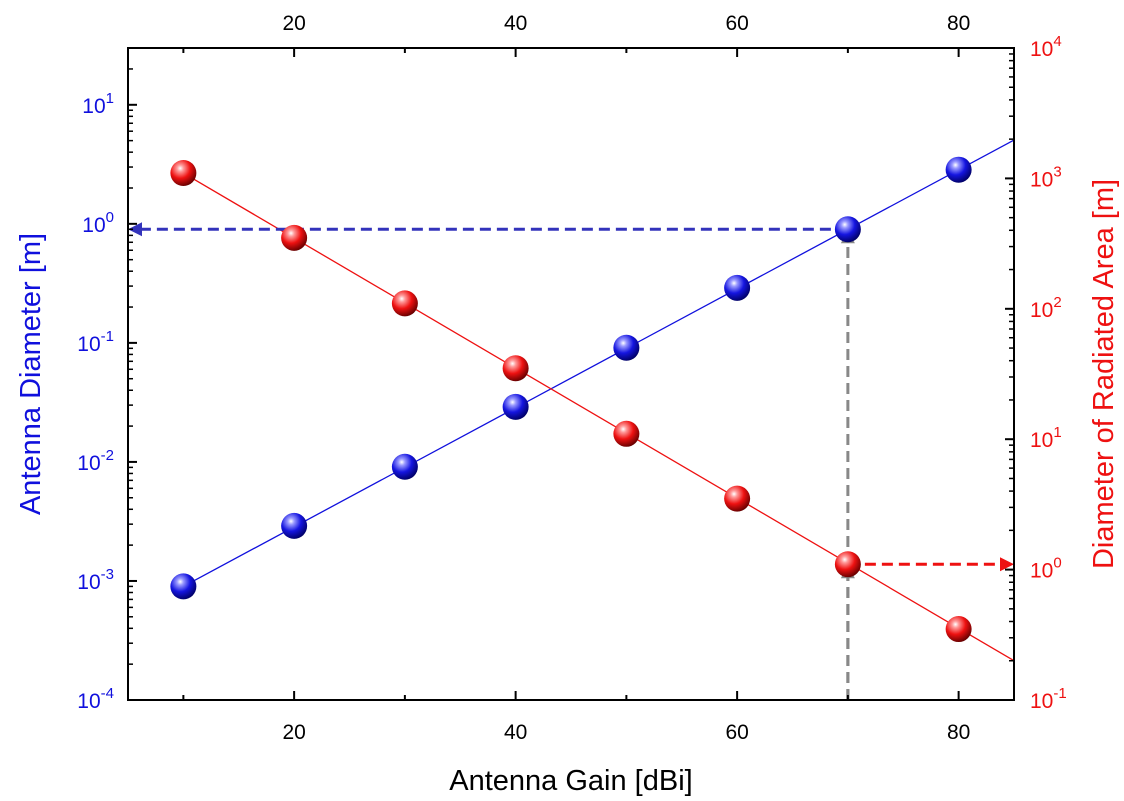 This screenshot has width=1124, height=801. Describe the element at coordinates (293, 23) in the screenshot. I see `x-tick-label-top: 20` at that location.